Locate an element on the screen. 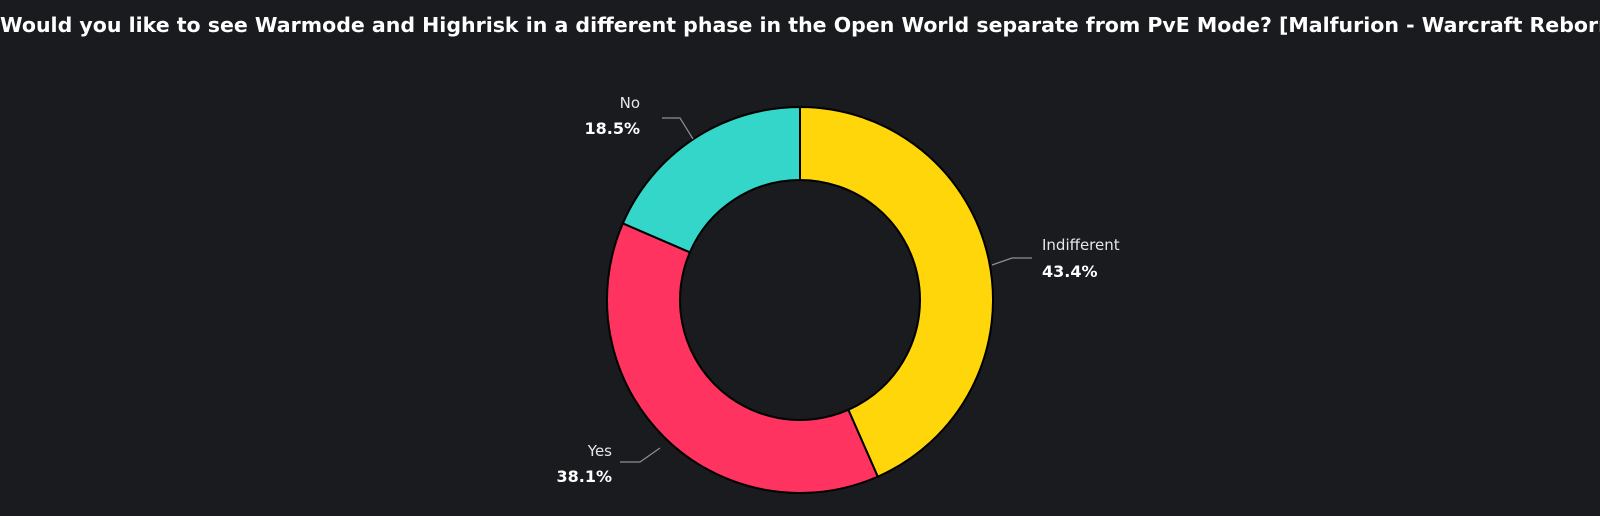  slice-value-yes: 38.1% is located at coordinates (584, 476).